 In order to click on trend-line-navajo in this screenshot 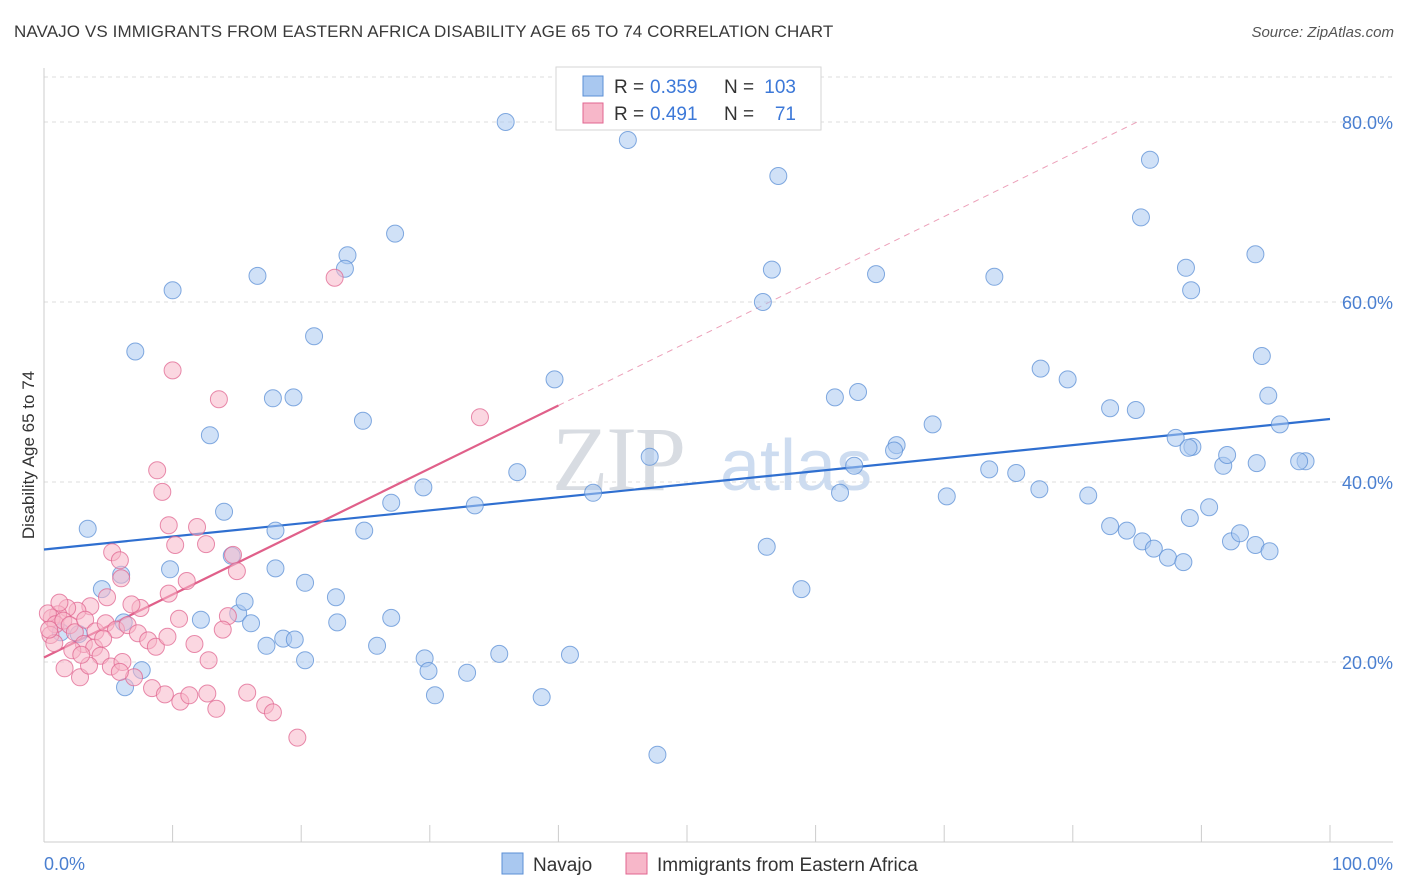, I will do `click(687, 484)`.